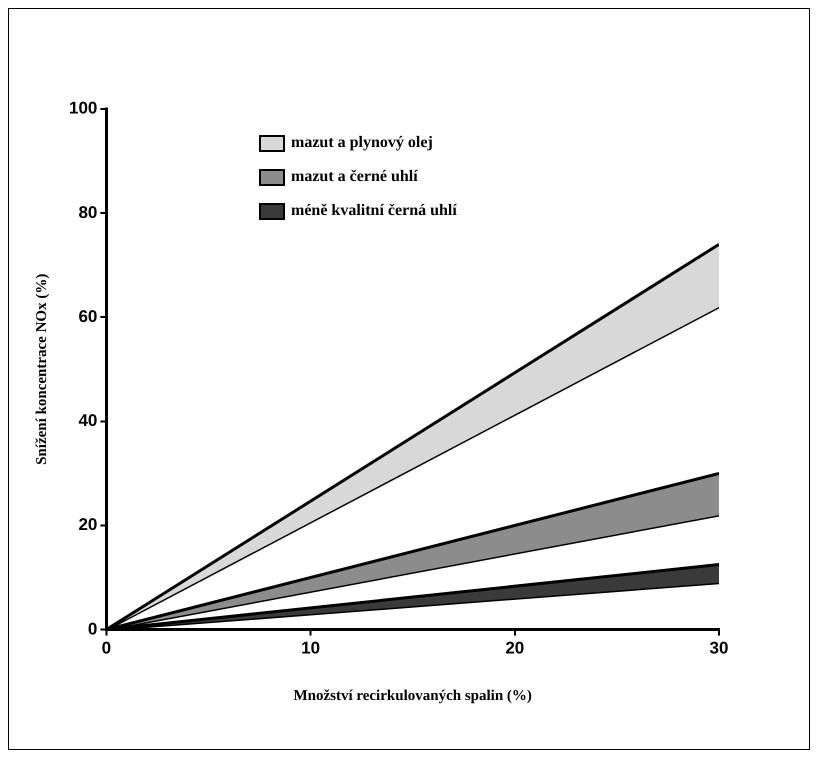 This screenshot has width=829, height=762. I want to click on y-axis-title: Snížení koncentrace NOx (%), so click(42, 369).